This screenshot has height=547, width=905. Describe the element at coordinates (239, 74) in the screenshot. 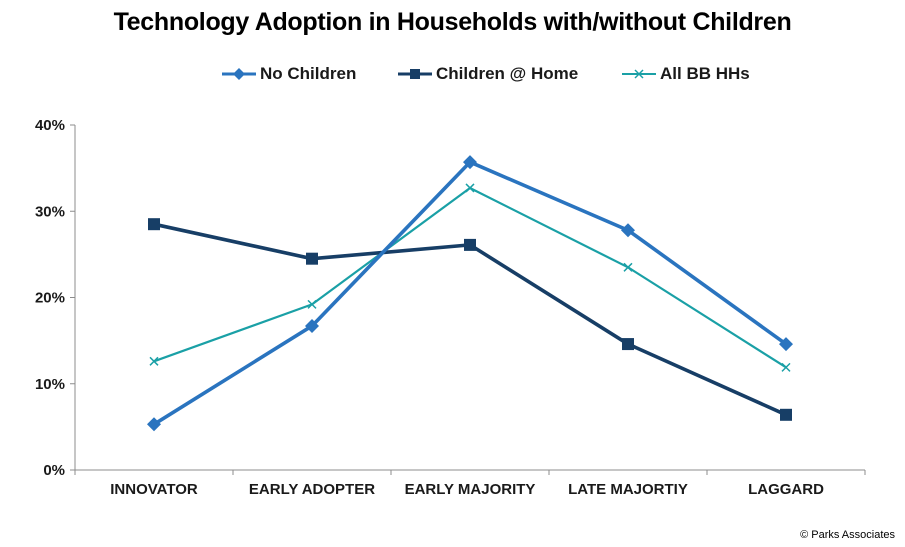

I see `legend-swatch-no-children` at that location.